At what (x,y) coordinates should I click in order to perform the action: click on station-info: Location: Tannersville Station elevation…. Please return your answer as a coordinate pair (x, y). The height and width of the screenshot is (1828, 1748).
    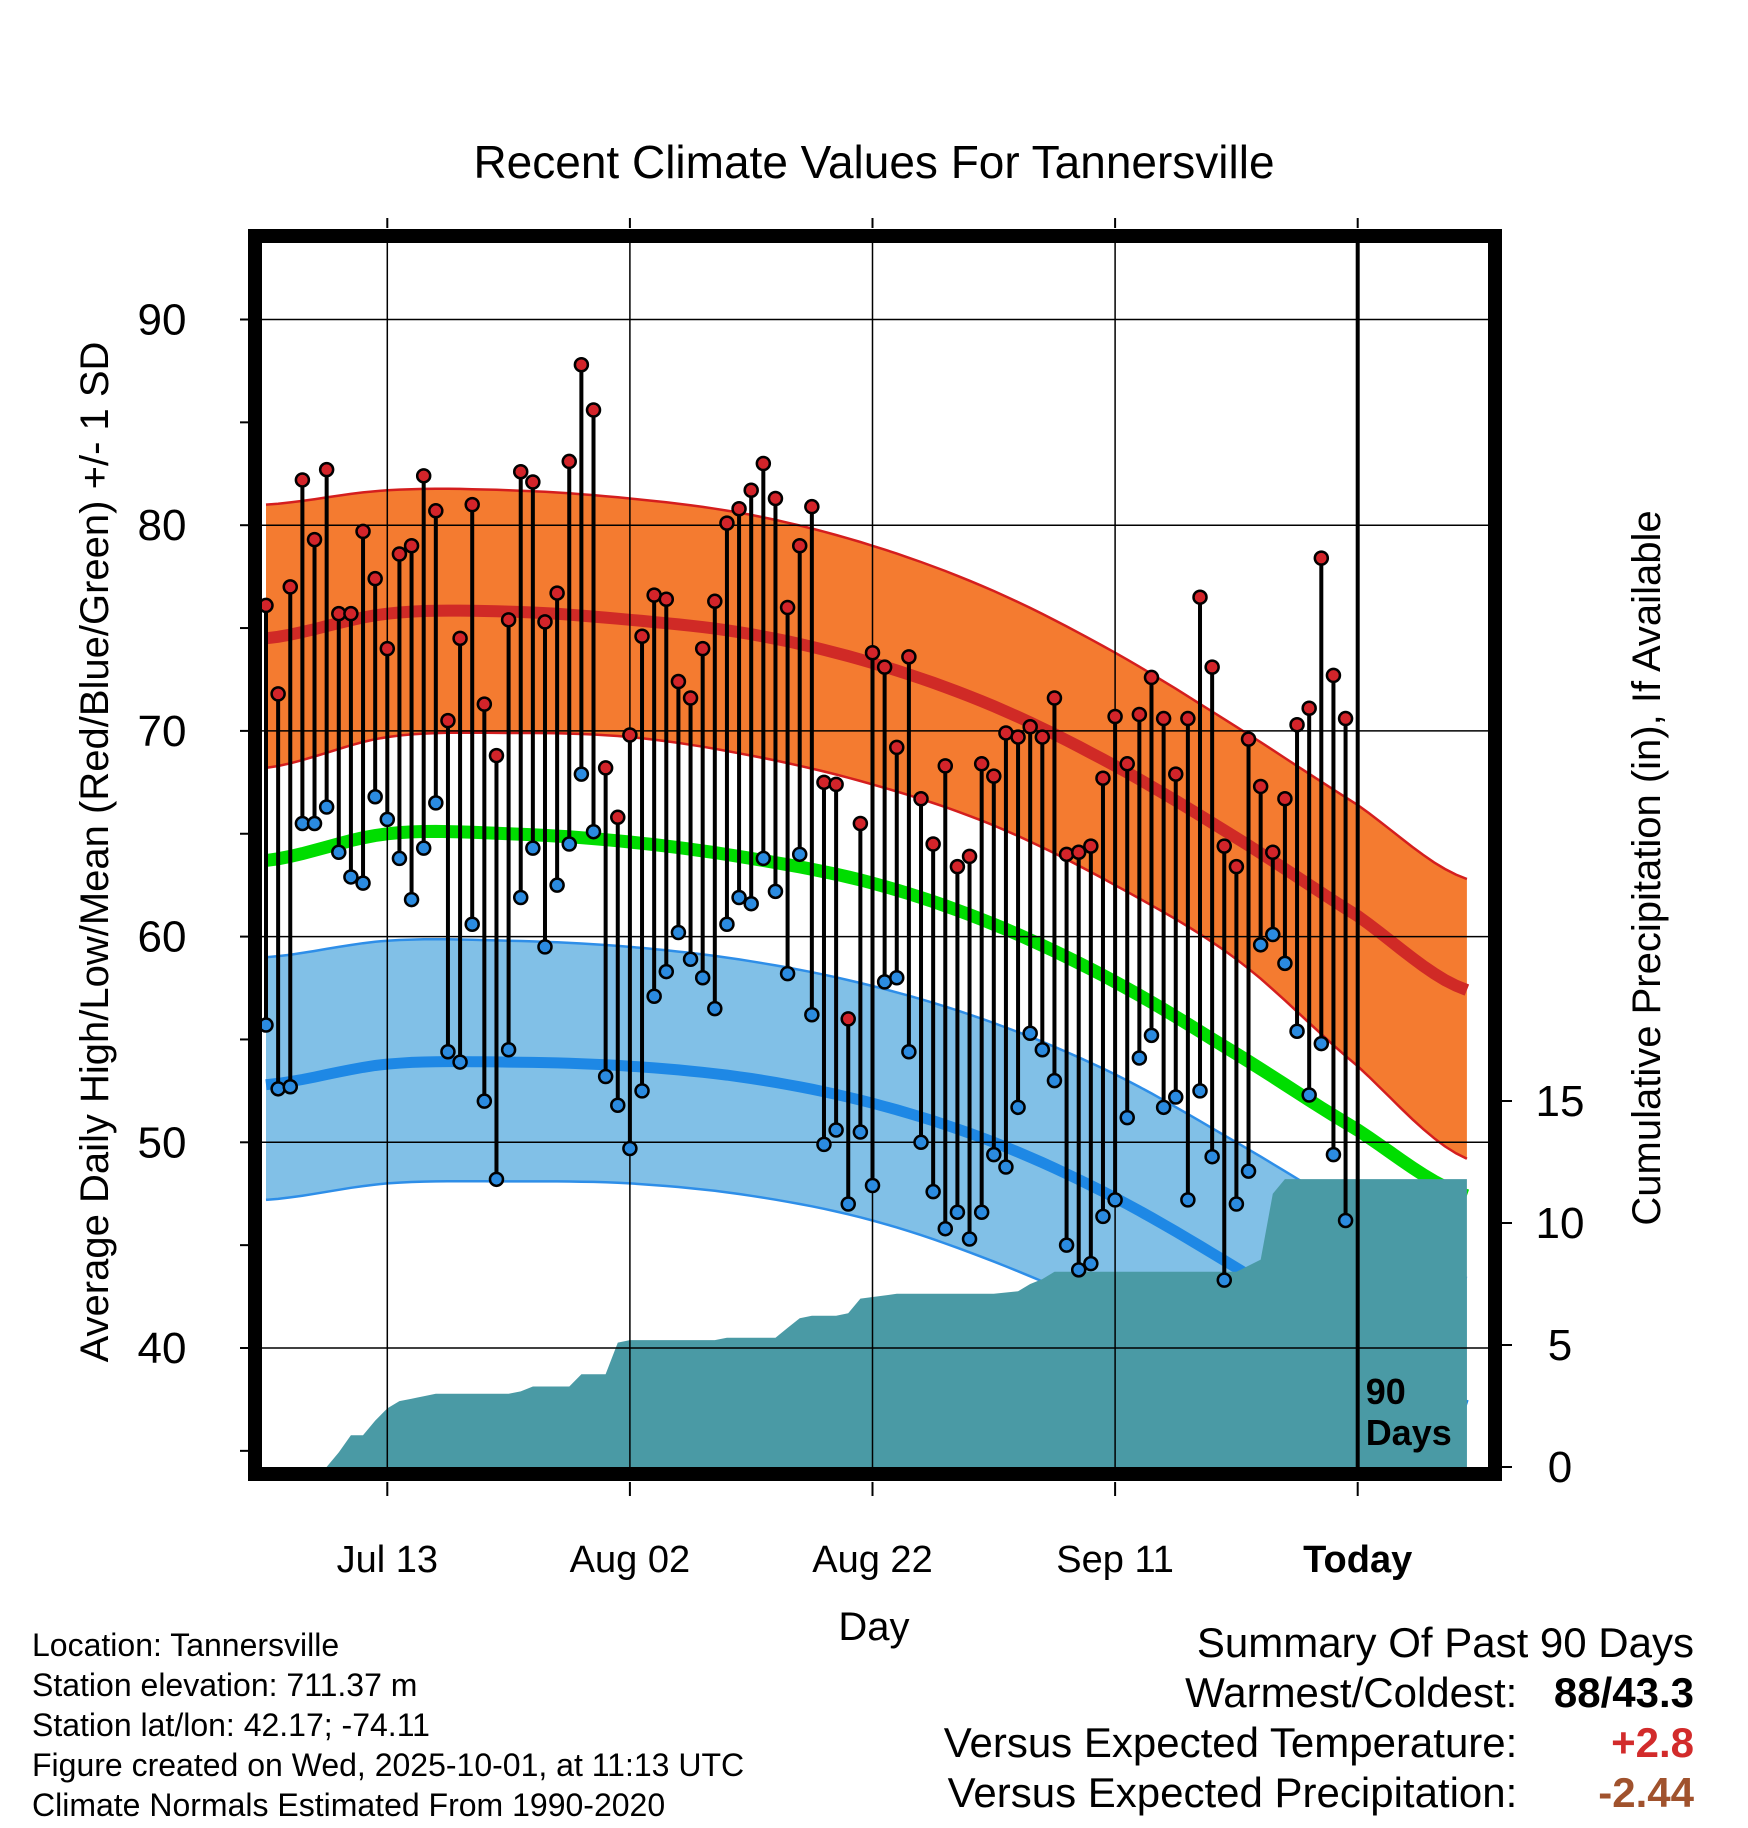
    Looking at the image, I should click on (388, 1725).